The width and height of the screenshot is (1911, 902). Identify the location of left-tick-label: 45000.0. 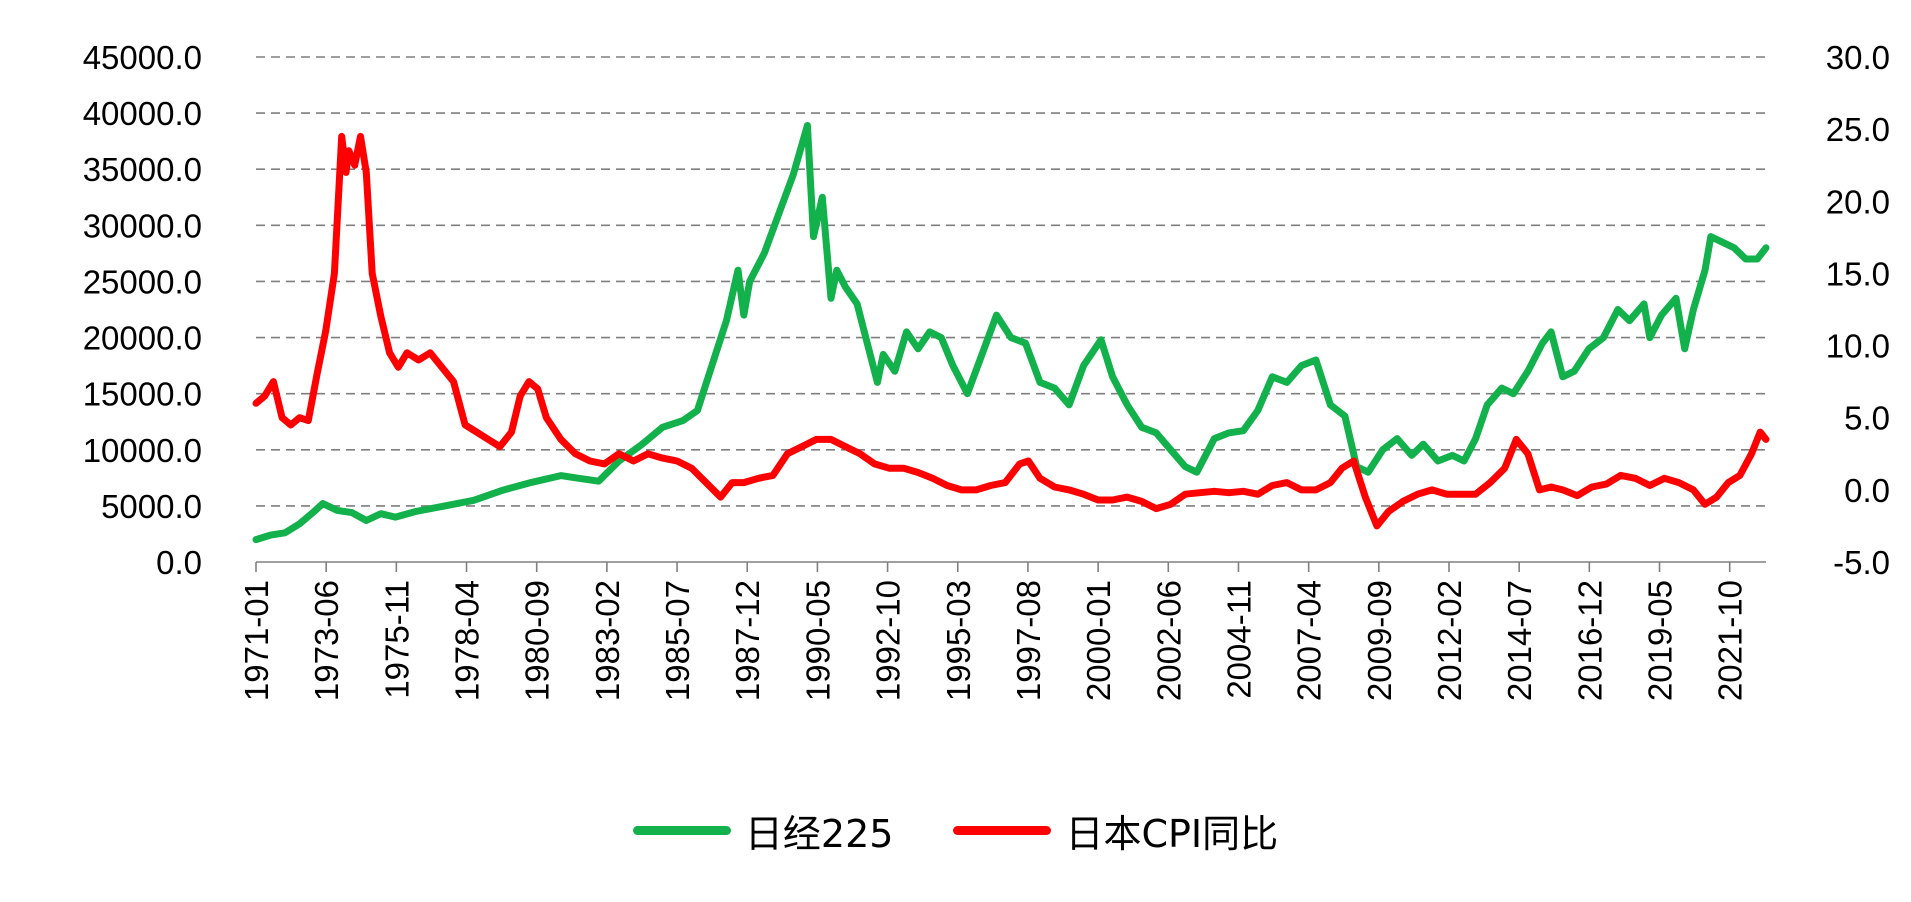
(142, 57).